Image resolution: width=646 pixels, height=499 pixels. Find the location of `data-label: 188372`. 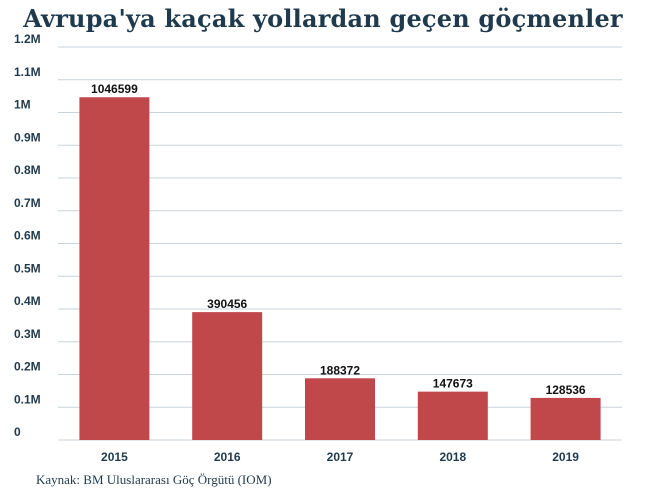

data-label: 188372 is located at coordinates (340, 370).